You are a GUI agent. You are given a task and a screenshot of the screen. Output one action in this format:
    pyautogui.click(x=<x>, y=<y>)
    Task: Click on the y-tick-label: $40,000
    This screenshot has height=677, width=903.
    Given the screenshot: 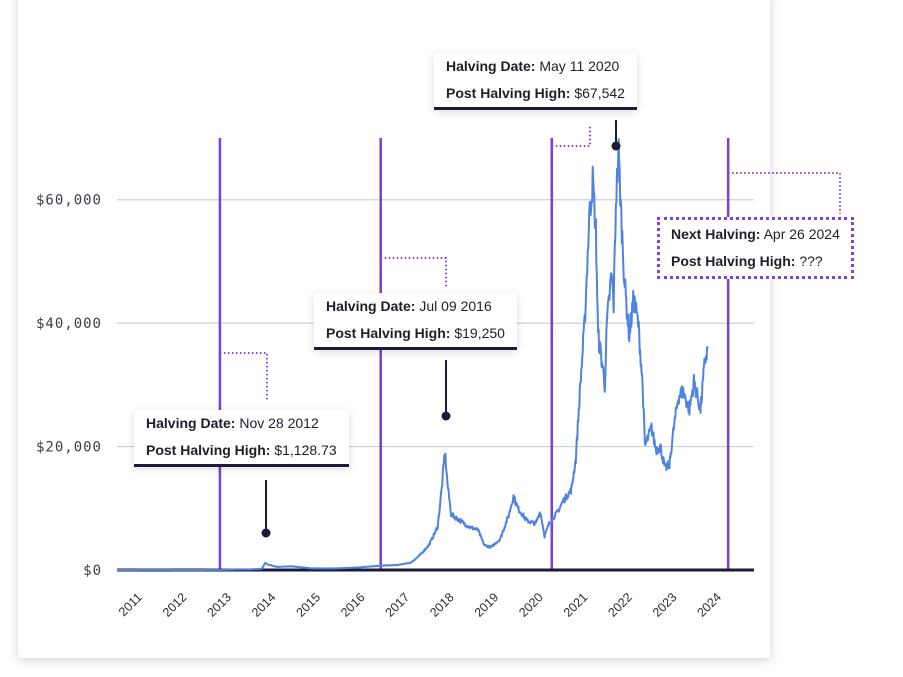 What is the action you would take?
    pyautogui.click(x=69, y=324)
    